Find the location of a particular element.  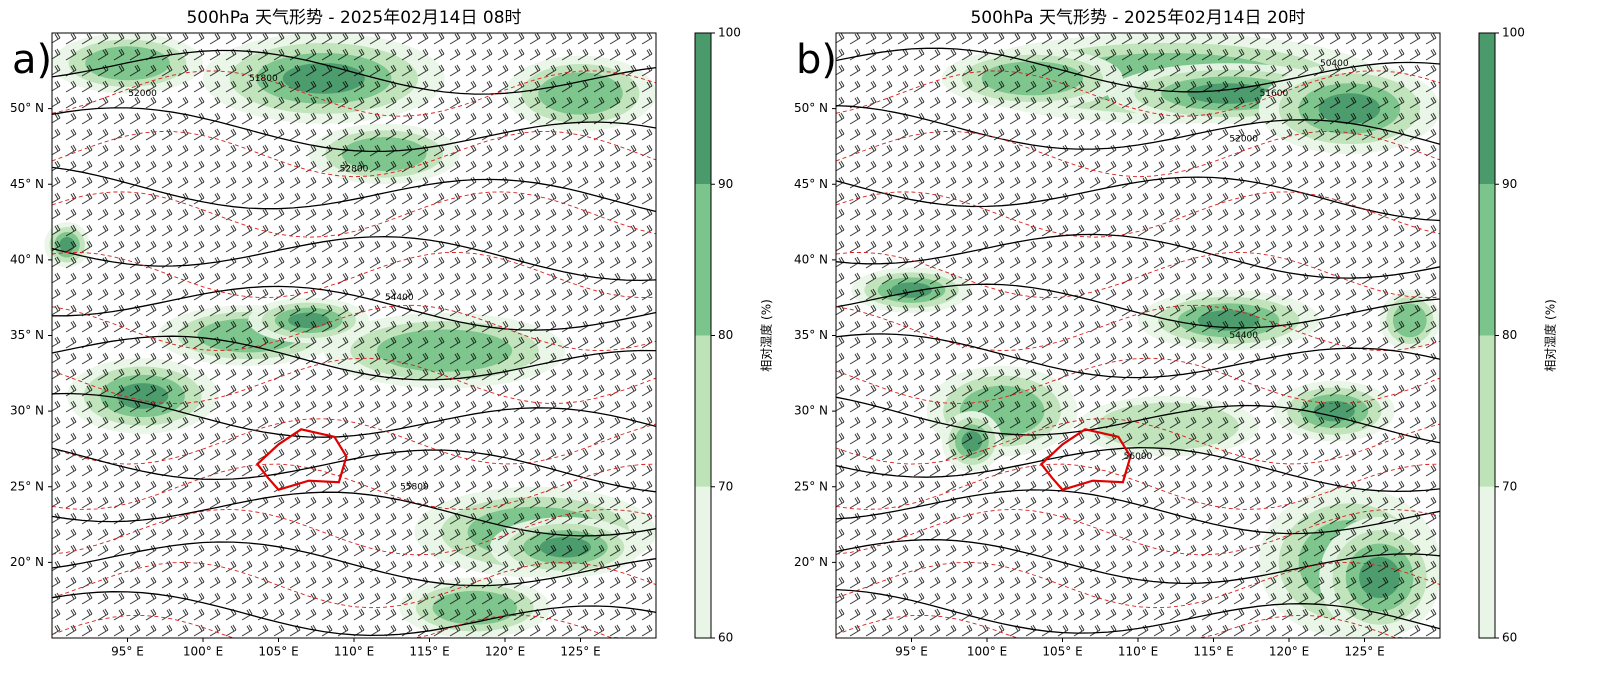

contour-label: 56000 is located at coordinates (1138, 457).